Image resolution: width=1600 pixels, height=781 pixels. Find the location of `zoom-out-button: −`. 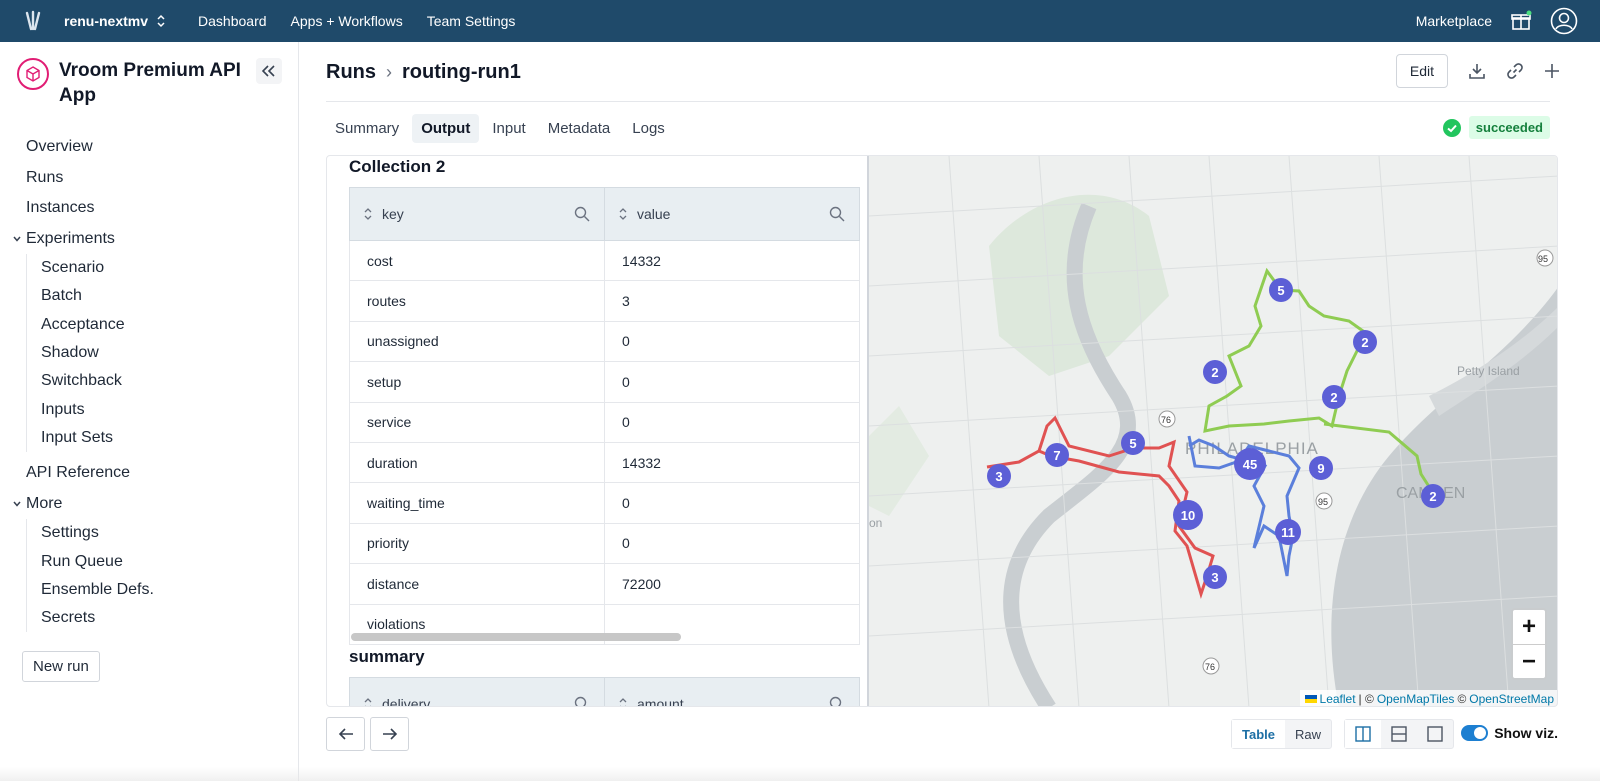

zoom-out-button: − is located at coordinates (1529, 661).